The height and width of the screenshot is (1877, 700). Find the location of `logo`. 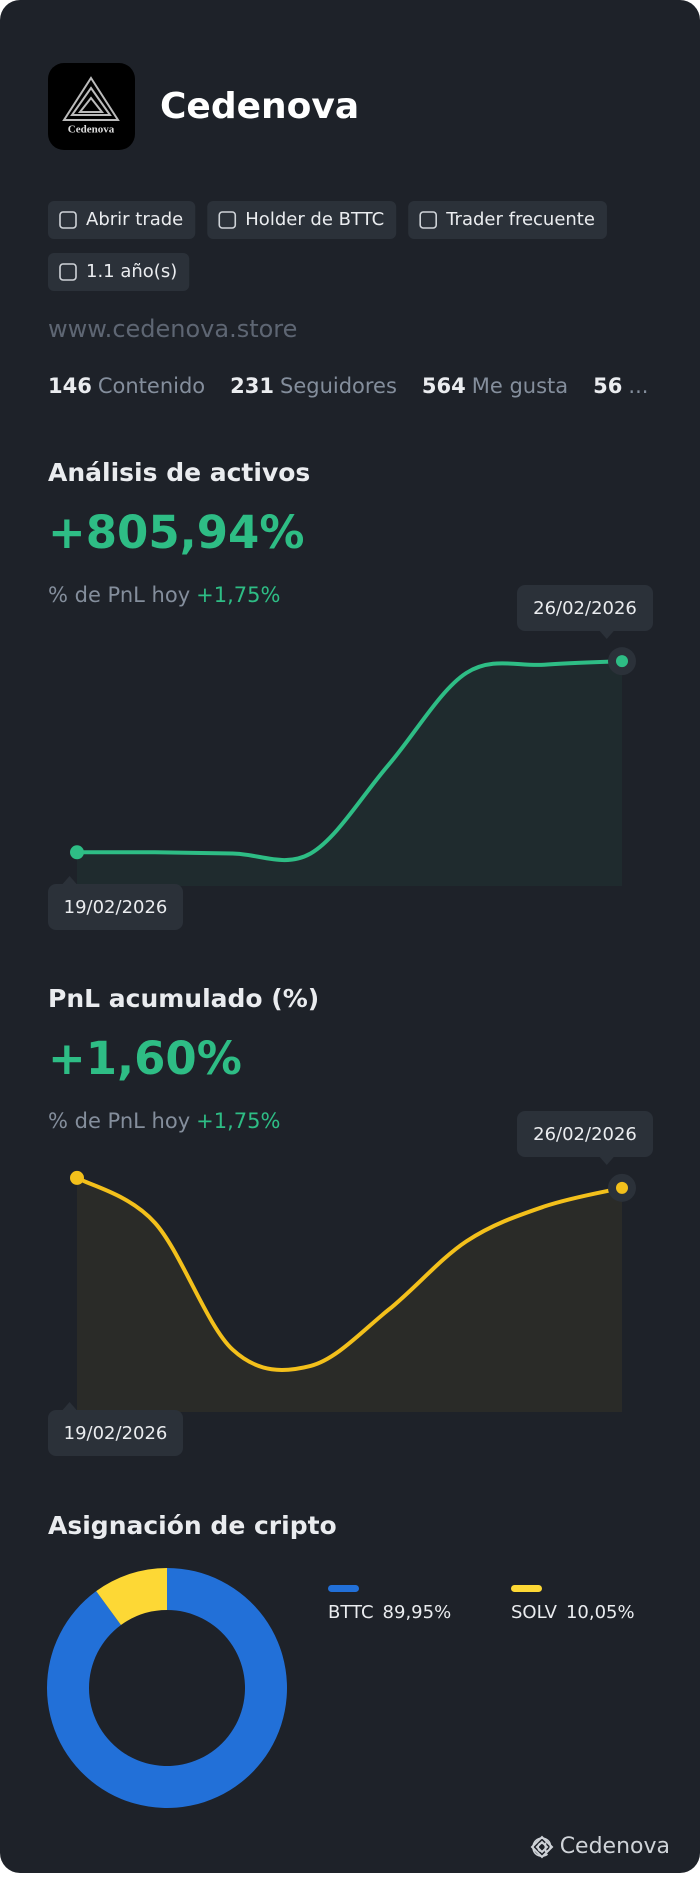

logo is located at coordinates (91, 106).